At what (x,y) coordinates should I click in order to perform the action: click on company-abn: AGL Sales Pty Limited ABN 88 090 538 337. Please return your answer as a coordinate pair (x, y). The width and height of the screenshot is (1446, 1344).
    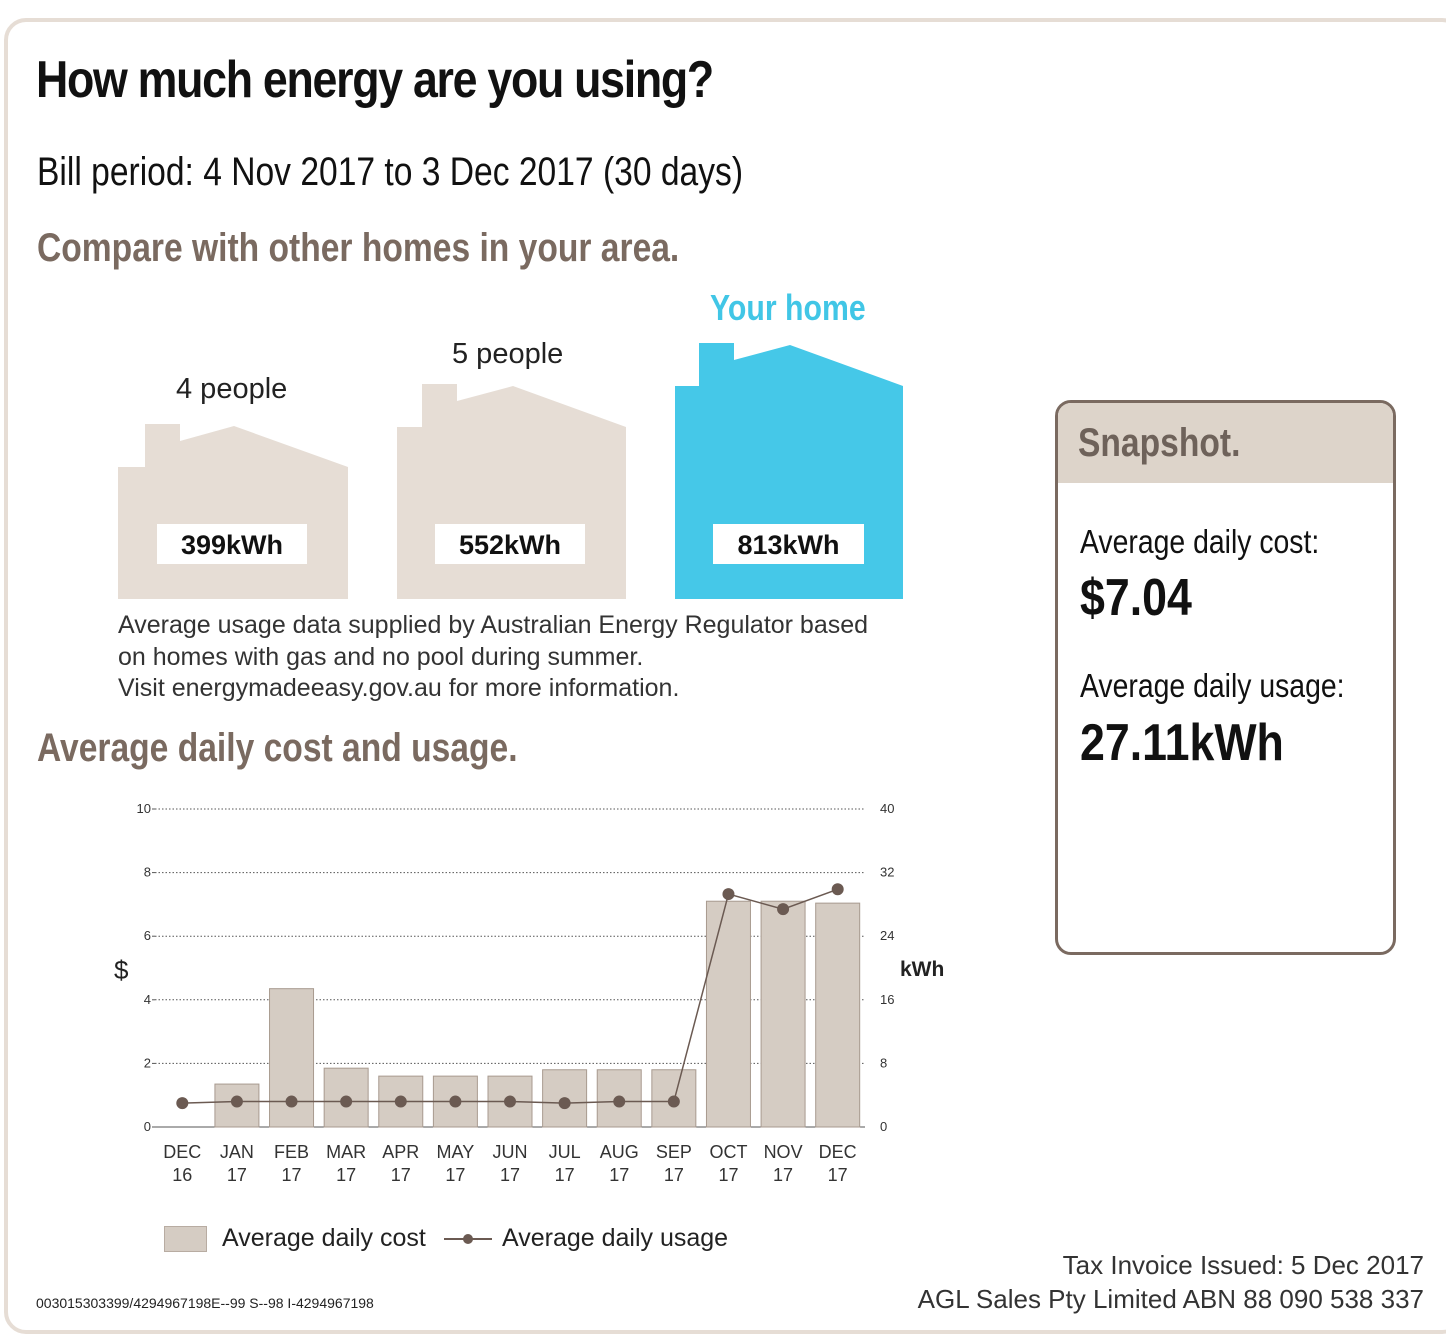
    Looking at the image, I should click on (1170, 1299).